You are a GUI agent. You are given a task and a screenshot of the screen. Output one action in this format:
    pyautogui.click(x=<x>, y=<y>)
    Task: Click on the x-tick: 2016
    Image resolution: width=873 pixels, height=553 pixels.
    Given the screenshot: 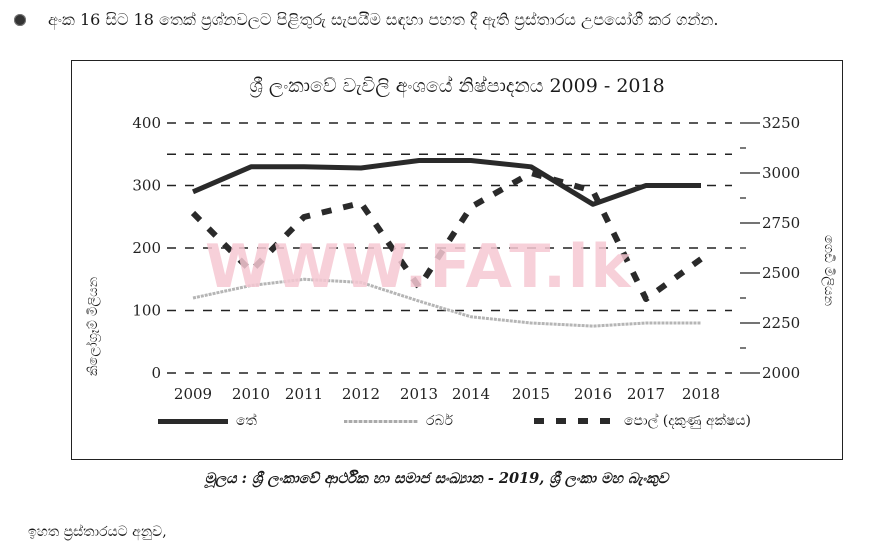 What is the action you would take?
    pyautogui.click(x=593, y=394)
    